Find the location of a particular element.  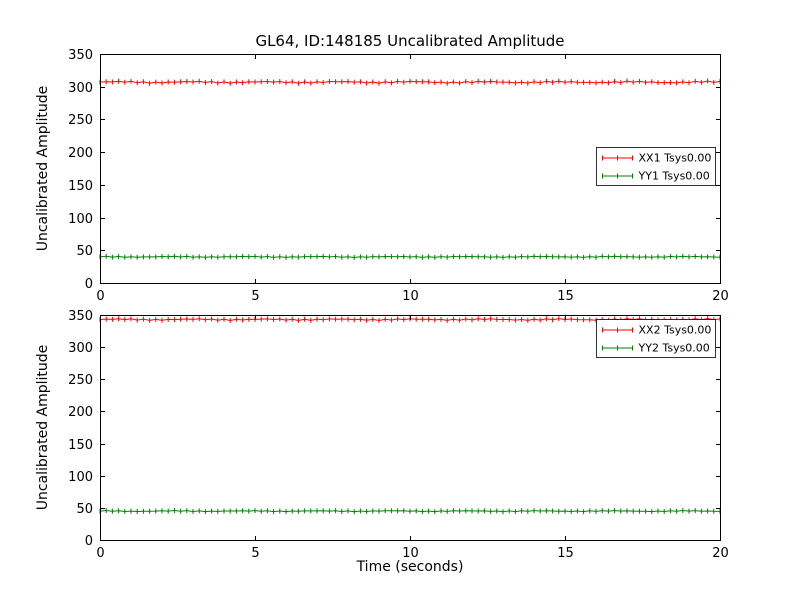

legend: XX2 Tsys0.00 YY2 Tsys0.00 is located at coordinates (656, 338).